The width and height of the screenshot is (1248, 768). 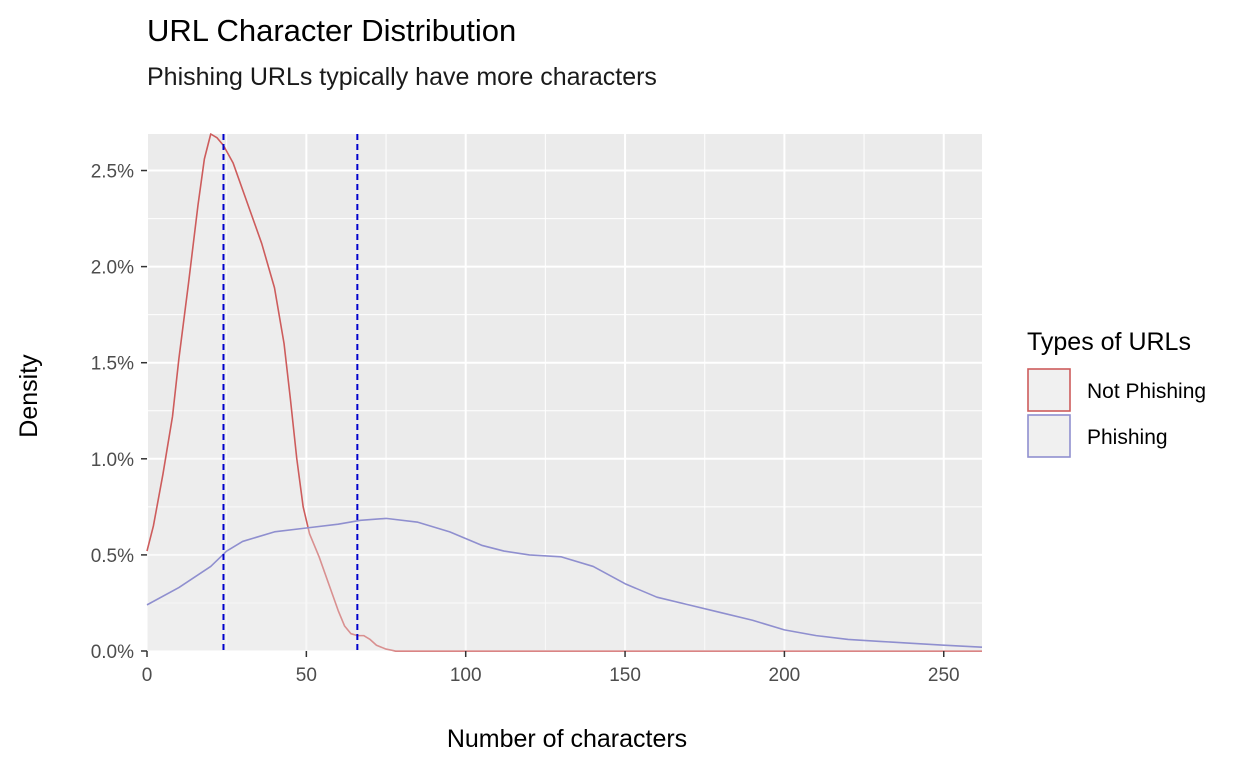 I want to click on legend-key-phishing, so click(x=1049, y=436).